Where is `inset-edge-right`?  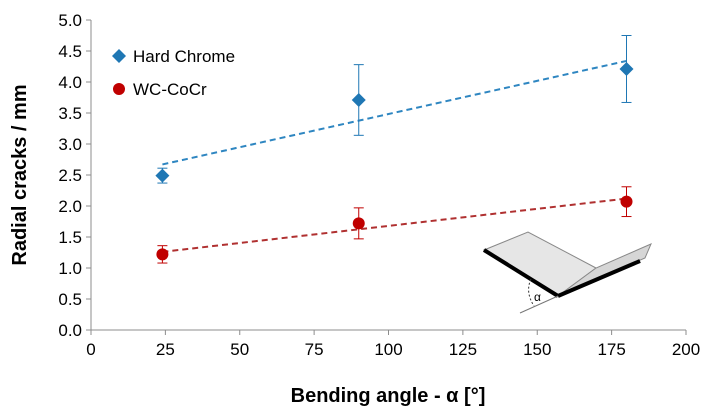
inset-edge-right is located at coordinates (599, 278).